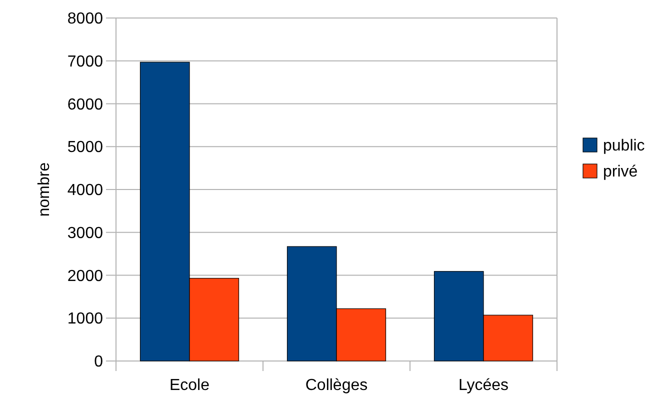 Image resolution: width=664 pixels, height=407 pixels. What do you see at coordinates (620, 172) in the screenshot?
I see `legend-label: privé` at bounding box center [620, 172].